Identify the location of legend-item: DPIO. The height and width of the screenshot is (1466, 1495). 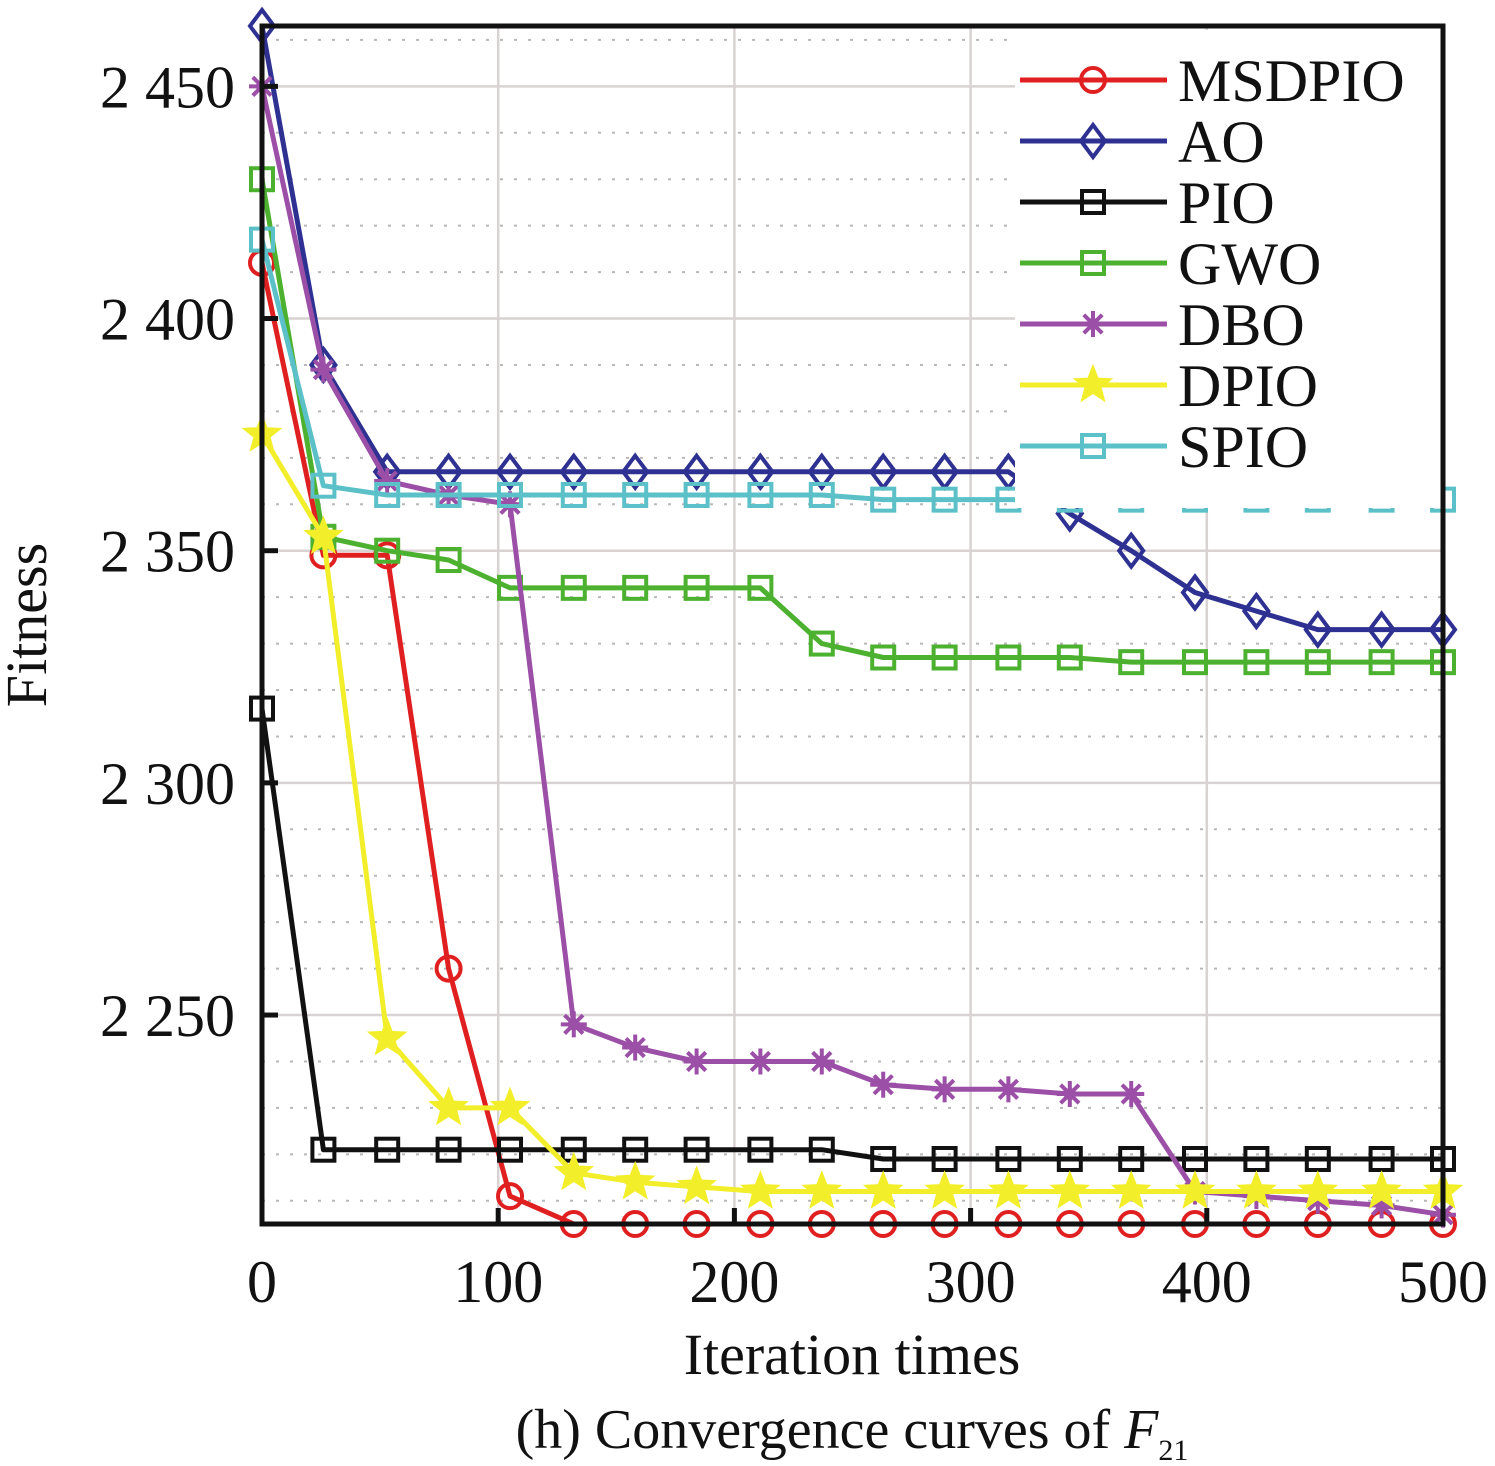
(1169, 386).